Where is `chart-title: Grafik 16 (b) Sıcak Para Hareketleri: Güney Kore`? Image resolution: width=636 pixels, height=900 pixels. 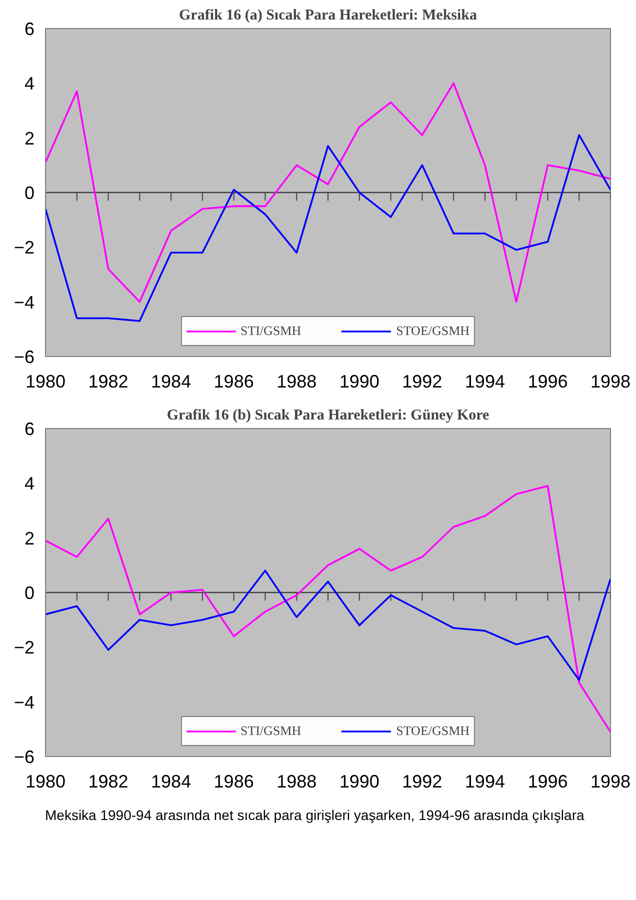 chart-title: Grafik 16 (b) Sıcak Para Hareketleri: Güney Kore is located at coordinates (328, 416).